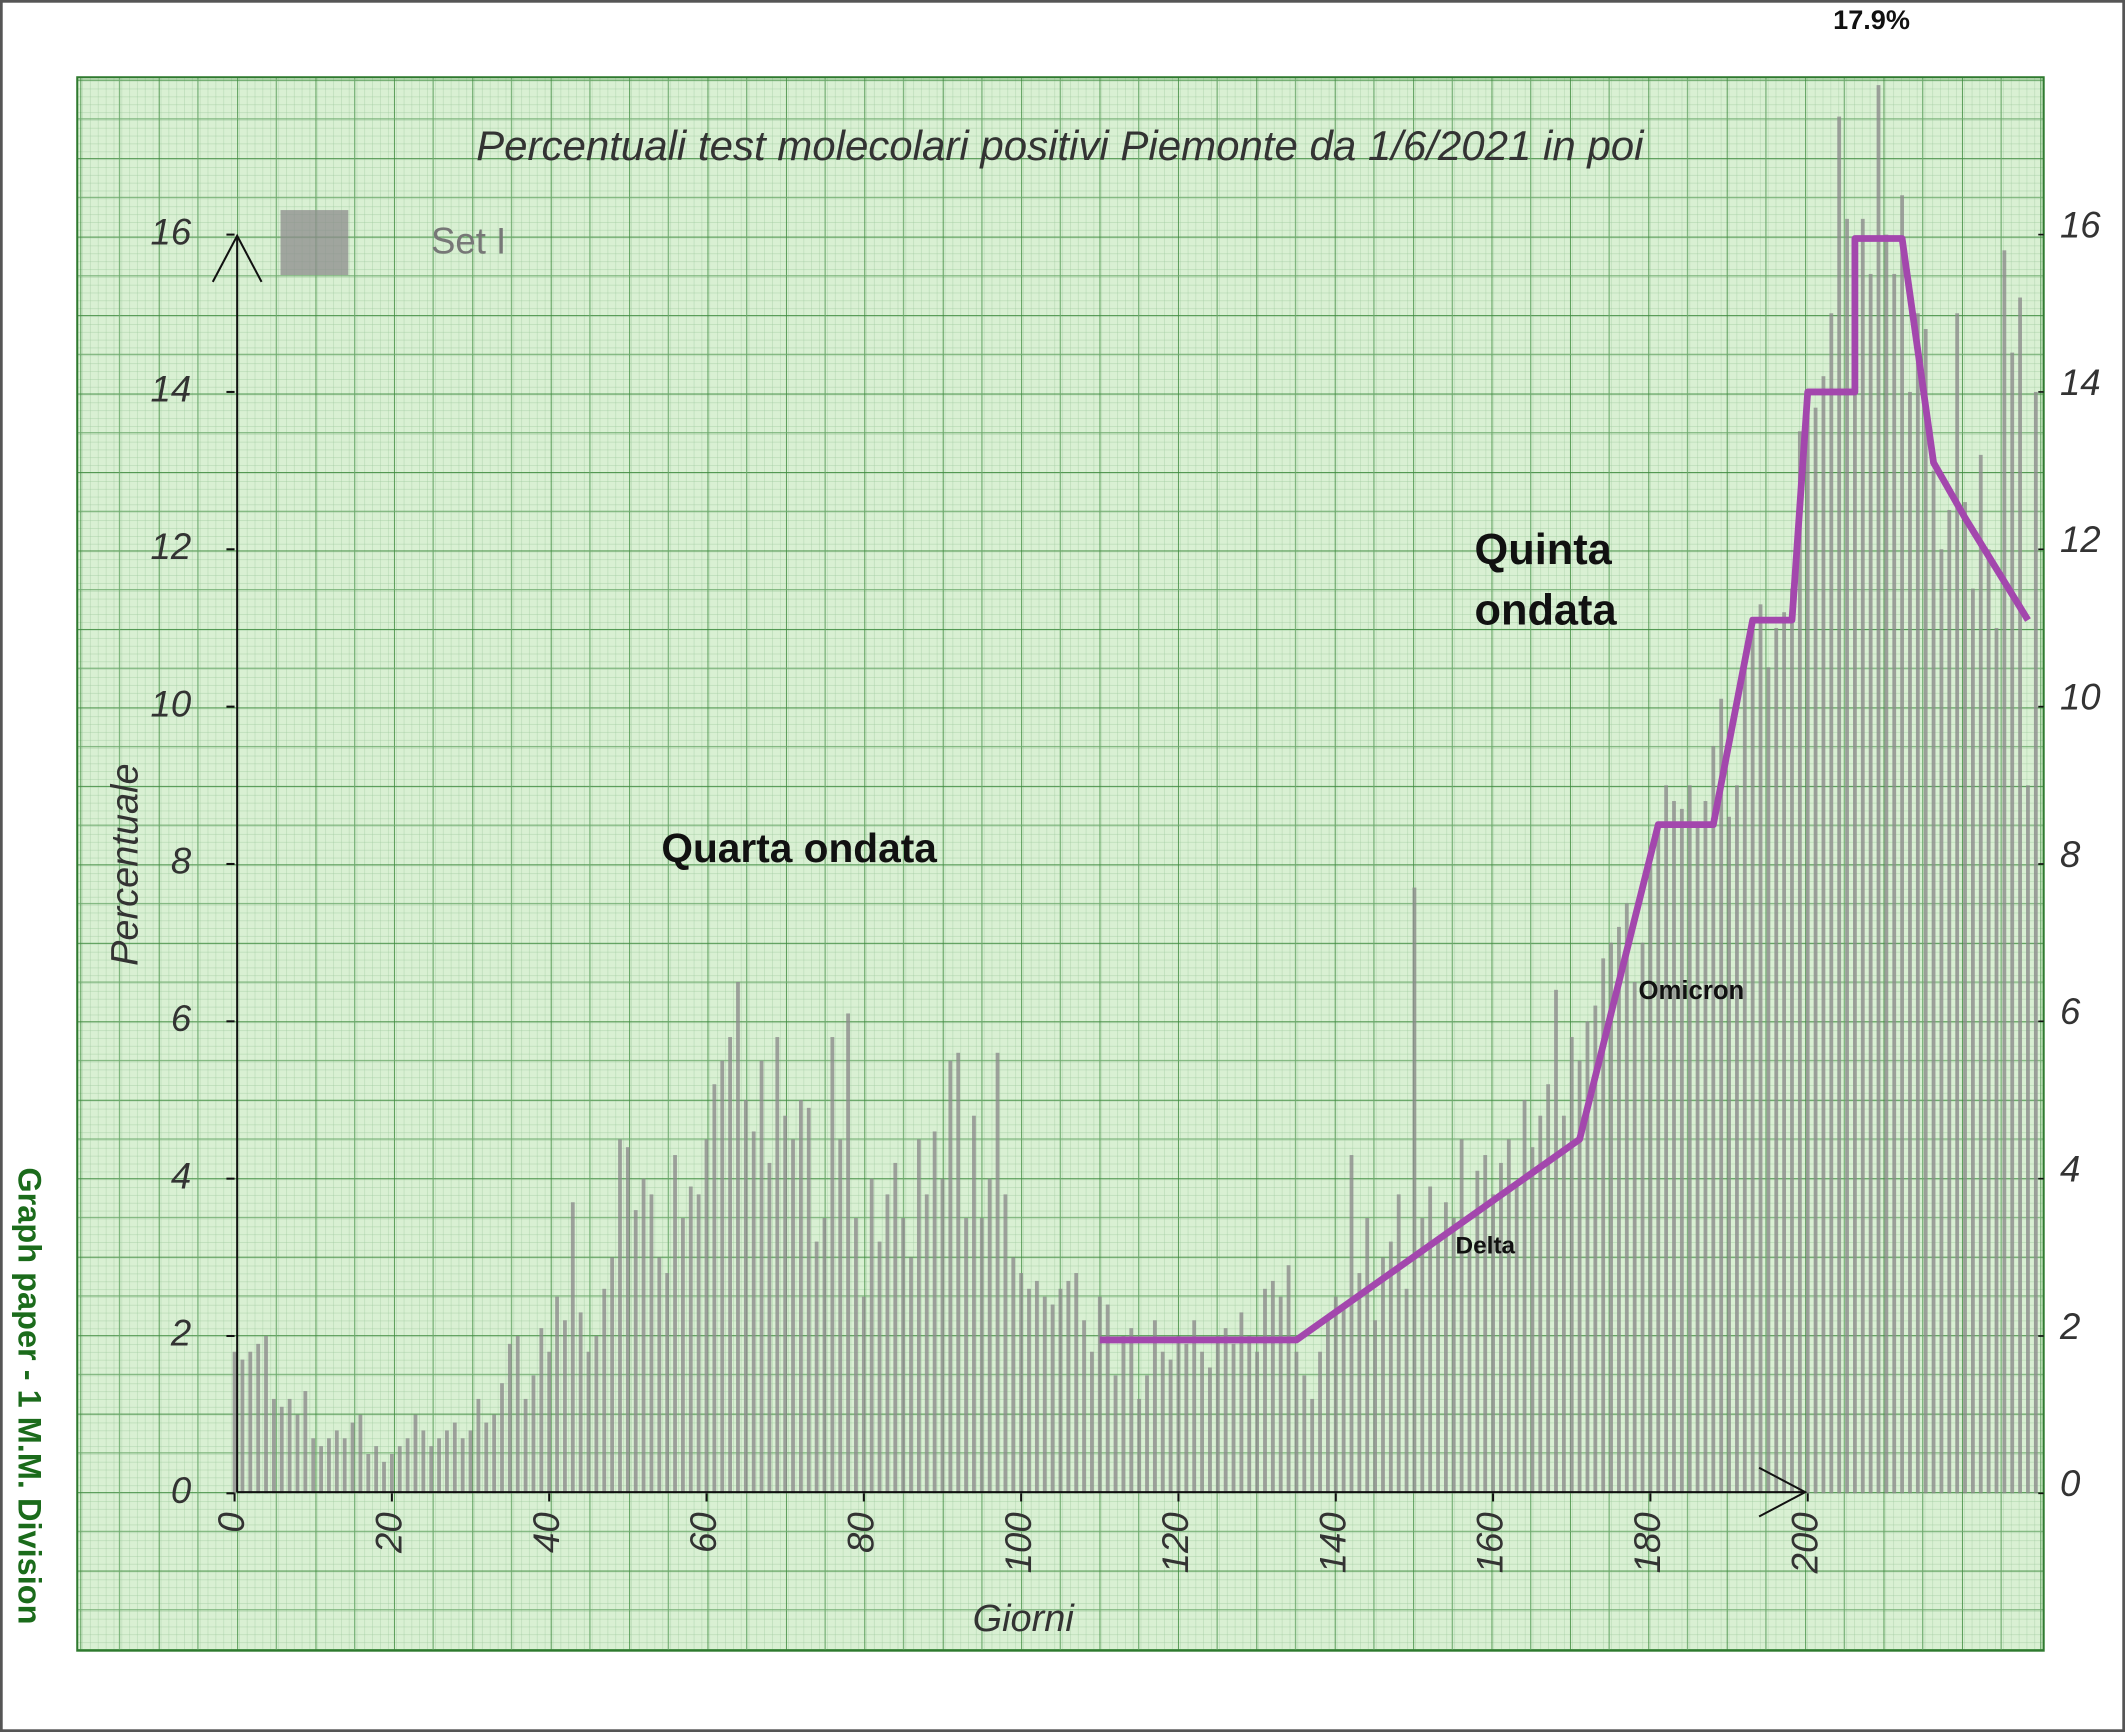  Describe the element at coordinates (703, 1532) in the screenshot. I see `x-tick-label: 60` at that location.